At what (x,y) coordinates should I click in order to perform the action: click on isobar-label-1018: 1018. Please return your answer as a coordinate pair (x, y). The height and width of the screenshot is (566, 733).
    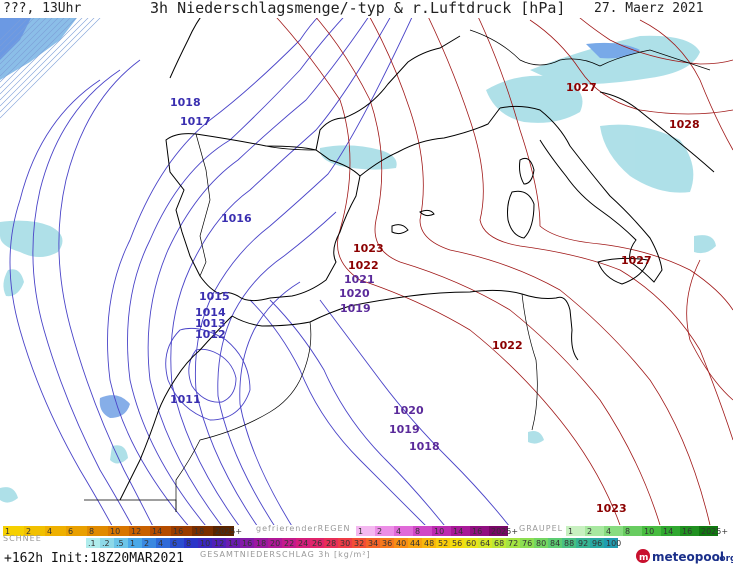
    Looking at the image, I should click on (185, 102).